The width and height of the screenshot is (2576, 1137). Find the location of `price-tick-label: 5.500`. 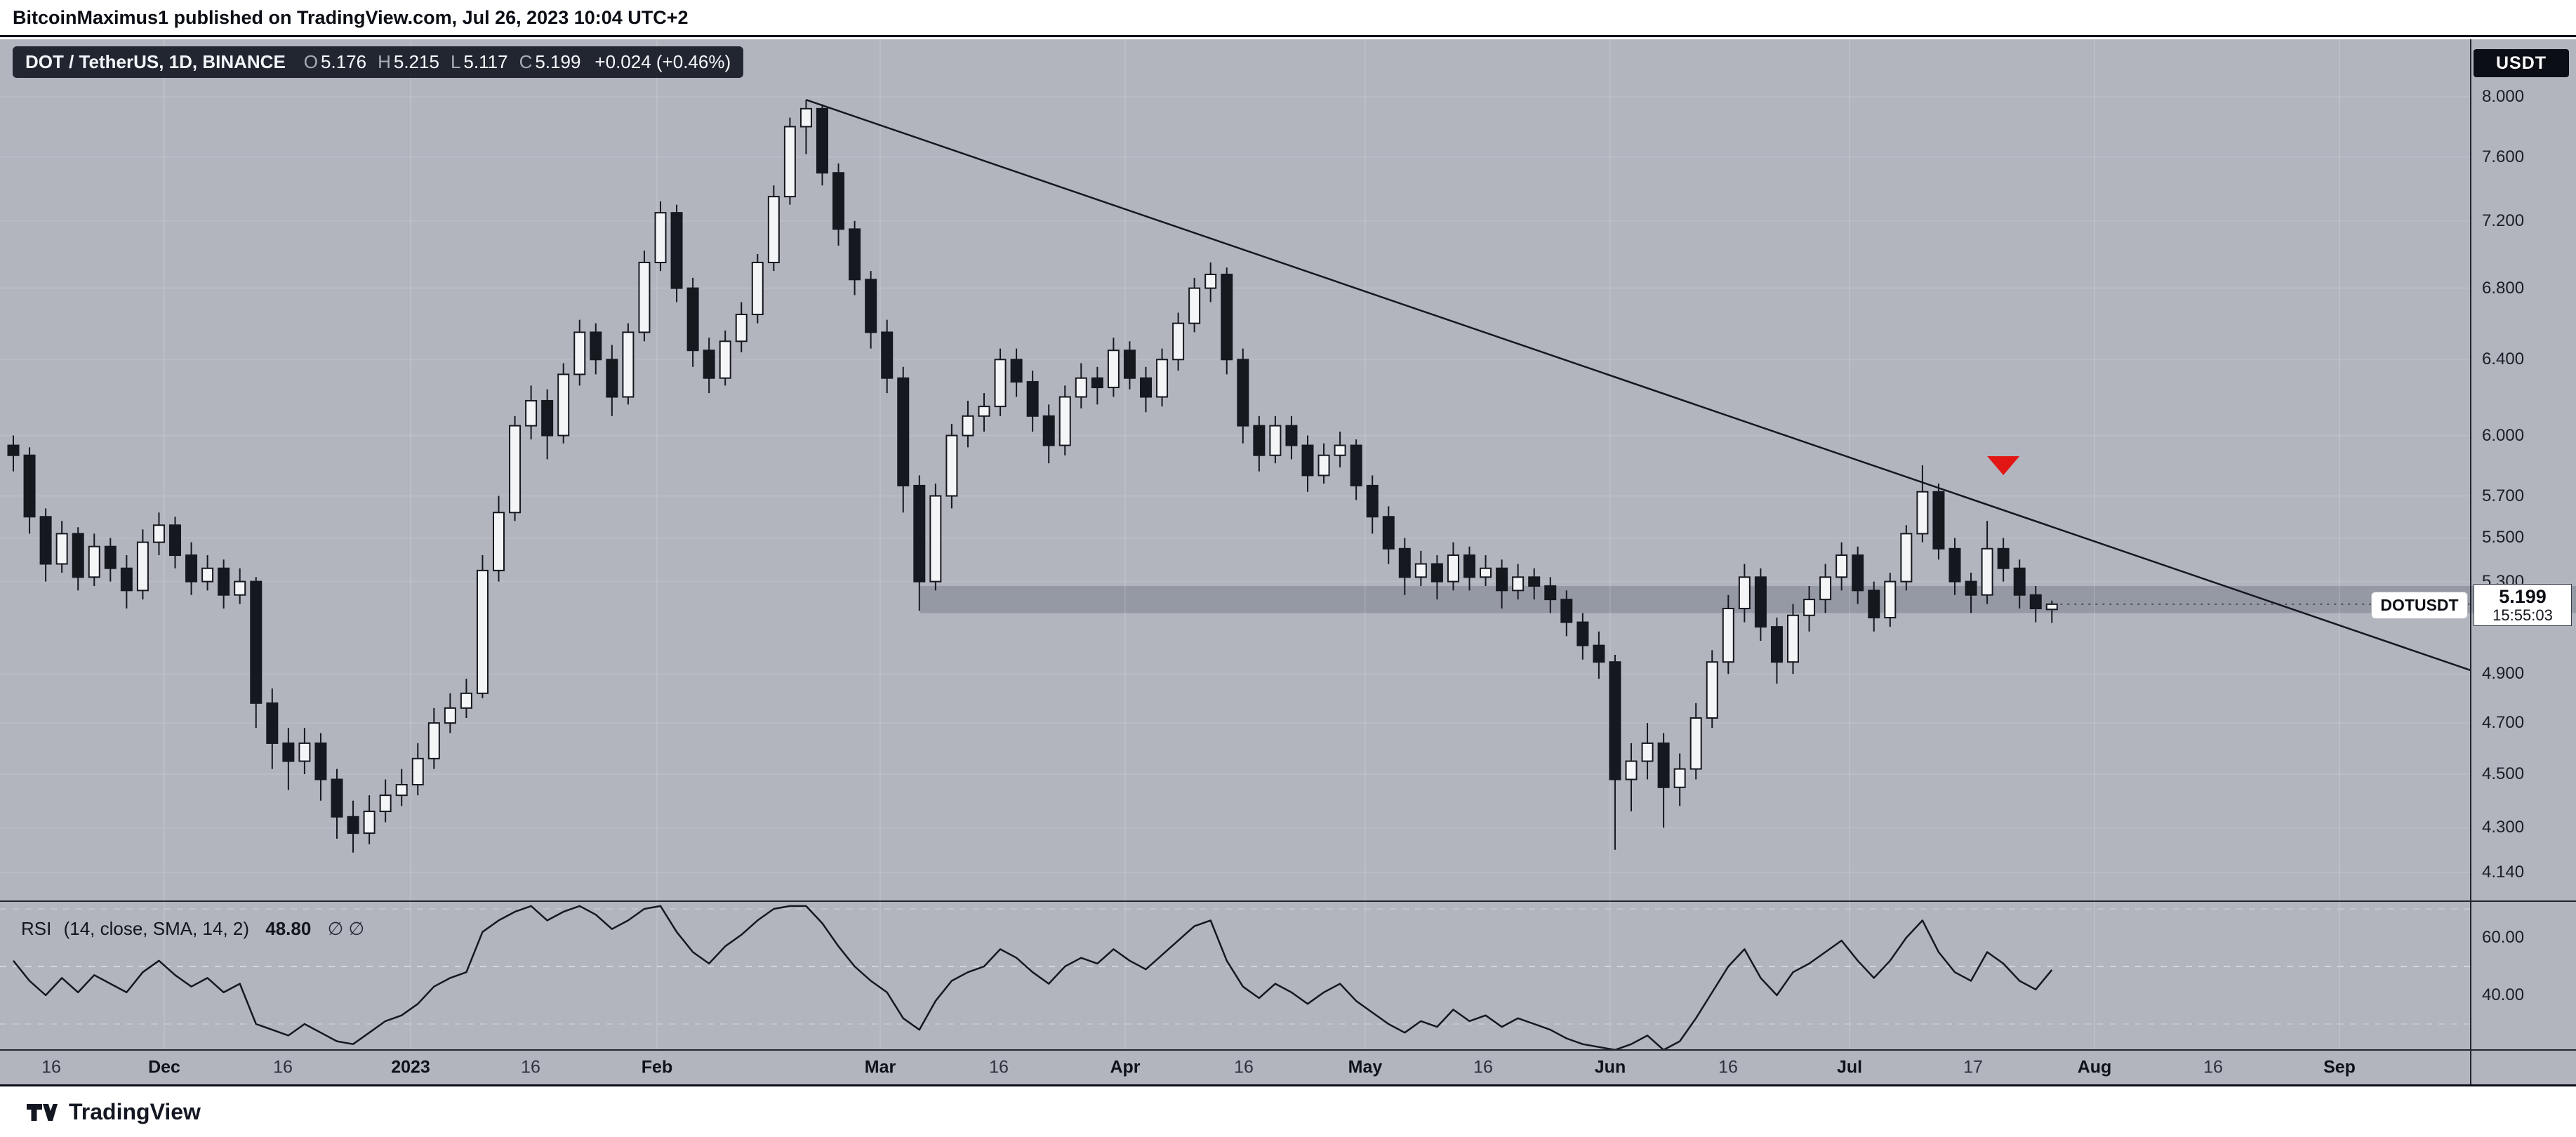

price-tick-label: 5.500 is located at coordinates (2503, 537).